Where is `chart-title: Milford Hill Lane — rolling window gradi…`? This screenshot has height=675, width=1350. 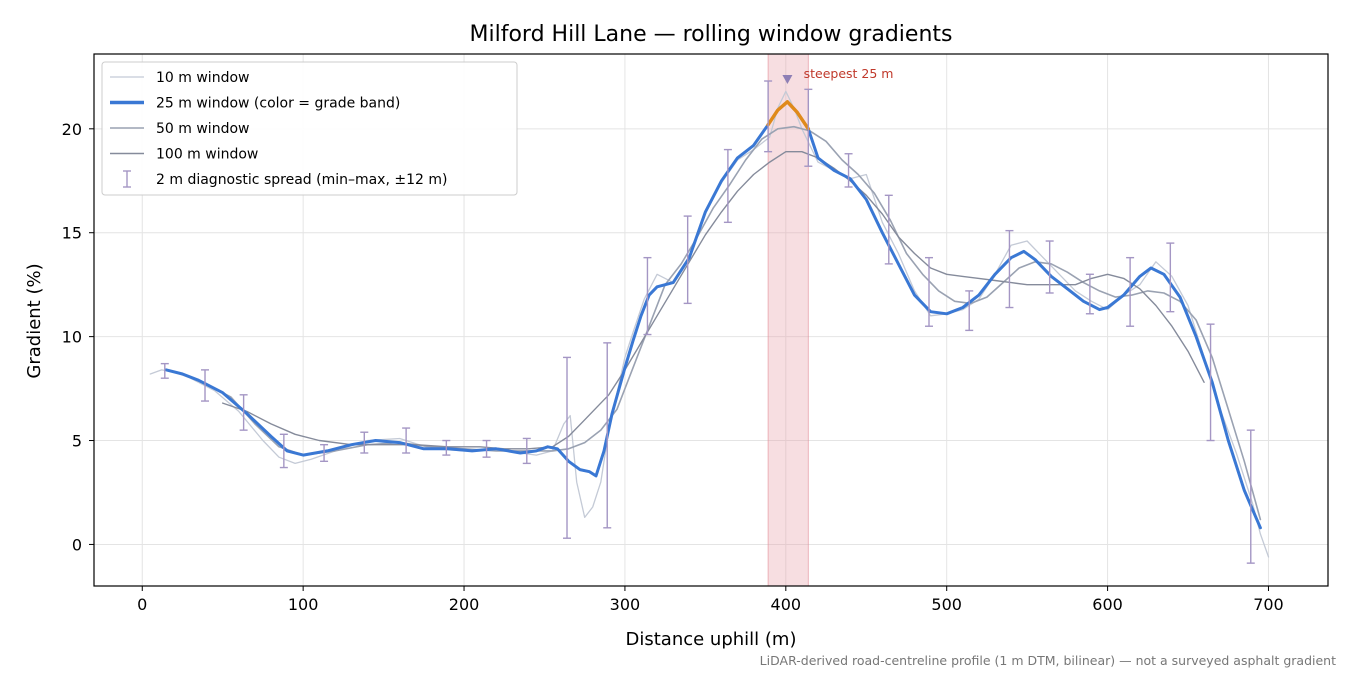
chart-title: Milford Hill Lane — rolling window gradi… is located at coordinates (711, 34).